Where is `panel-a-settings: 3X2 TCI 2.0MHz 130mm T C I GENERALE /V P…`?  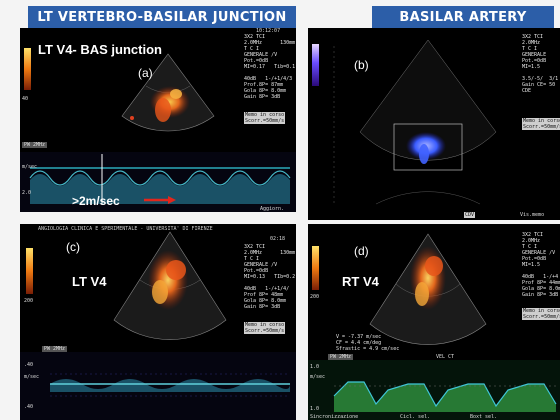 panel-a-settings: 3X2 TCI 2.0MHz 130mm T C I GENERALE /V P… is located at coordinates (269, 67).